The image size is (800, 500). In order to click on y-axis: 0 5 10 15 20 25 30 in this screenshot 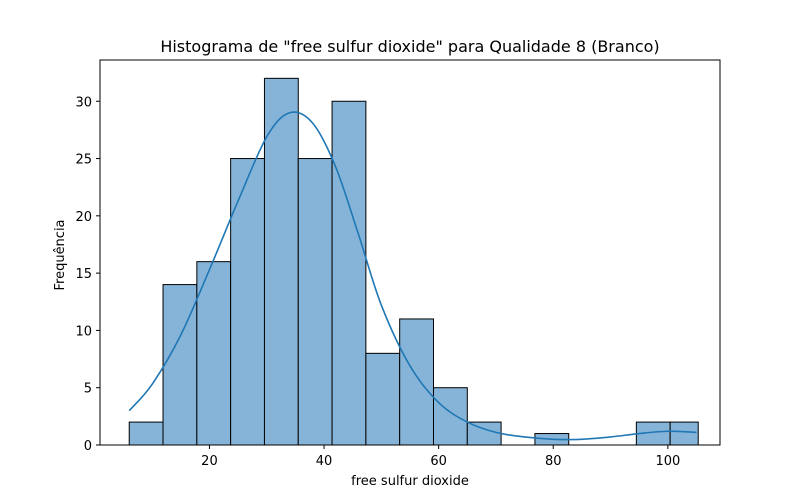, I will do `click(87, 274)`.